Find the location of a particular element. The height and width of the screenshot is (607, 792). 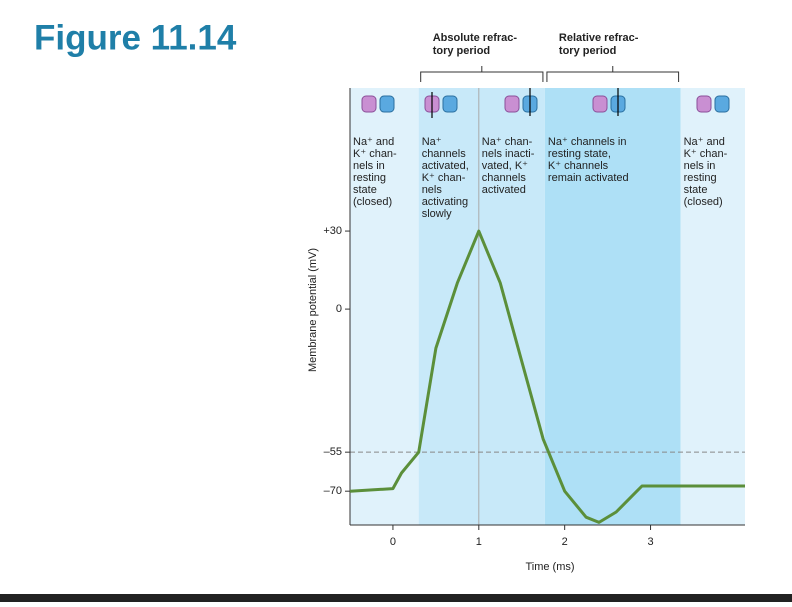

region-label: nels is located at coordinates (432, 190).